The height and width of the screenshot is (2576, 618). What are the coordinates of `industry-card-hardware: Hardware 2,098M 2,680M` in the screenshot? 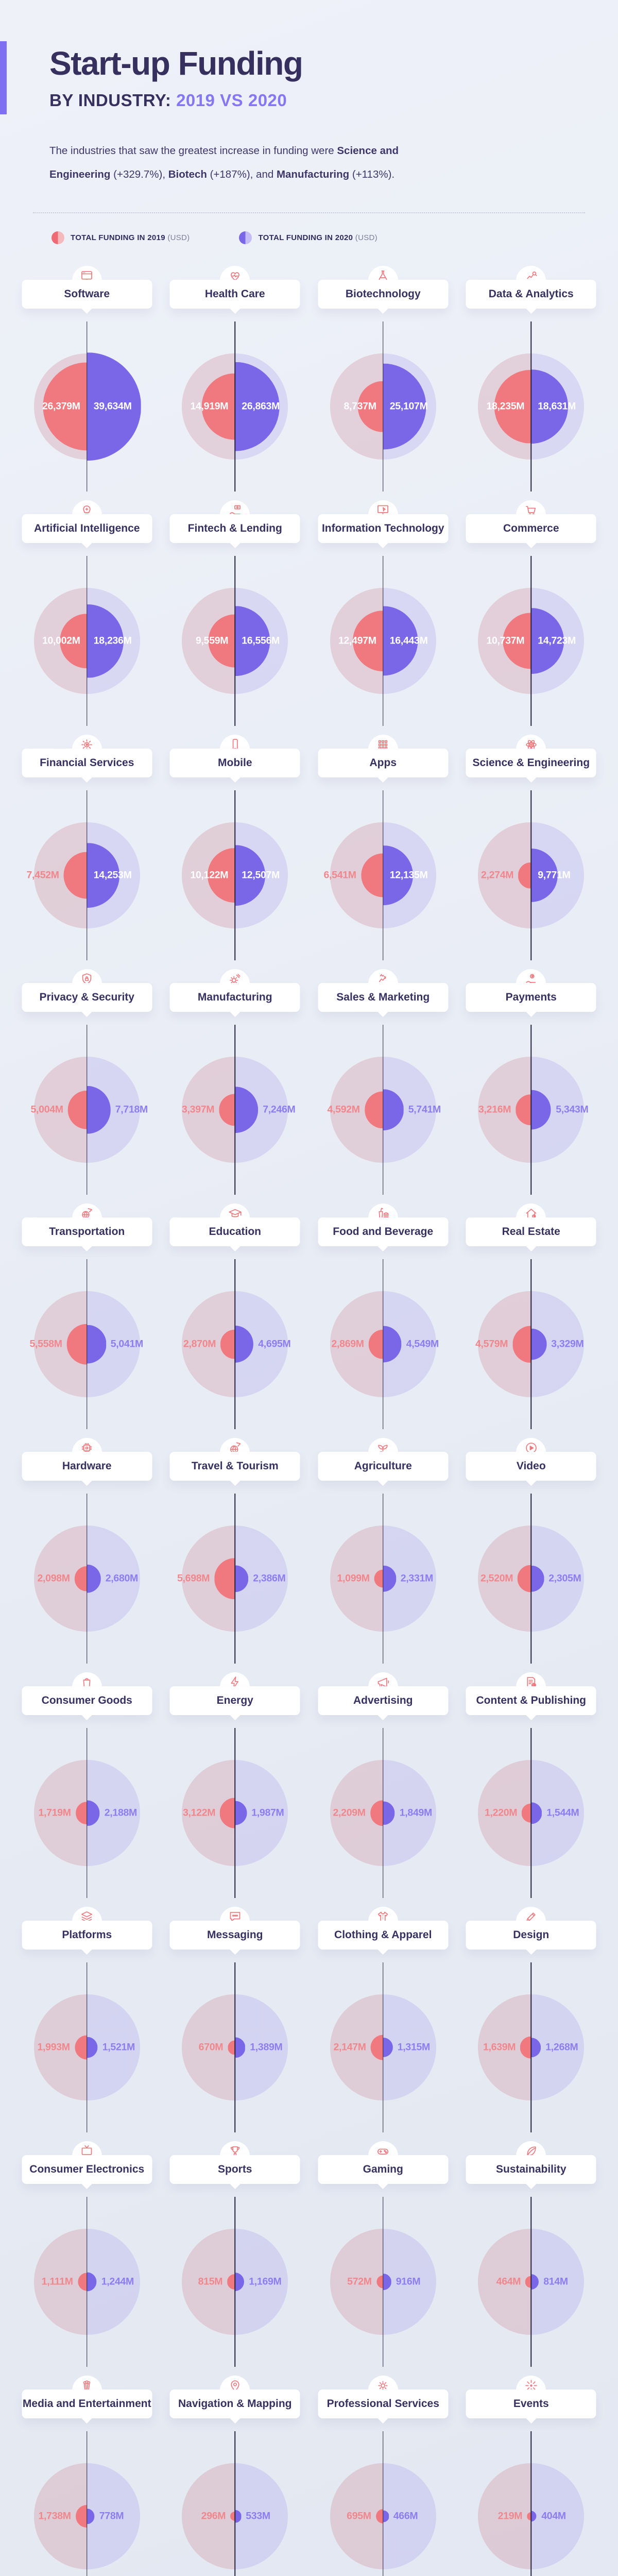 It's located at (87, 1555).